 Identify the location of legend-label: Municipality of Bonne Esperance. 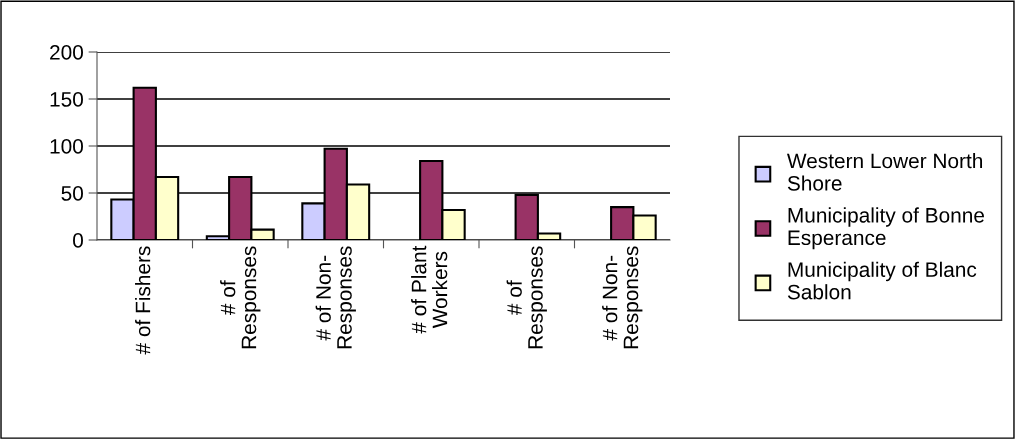
(886, 228).